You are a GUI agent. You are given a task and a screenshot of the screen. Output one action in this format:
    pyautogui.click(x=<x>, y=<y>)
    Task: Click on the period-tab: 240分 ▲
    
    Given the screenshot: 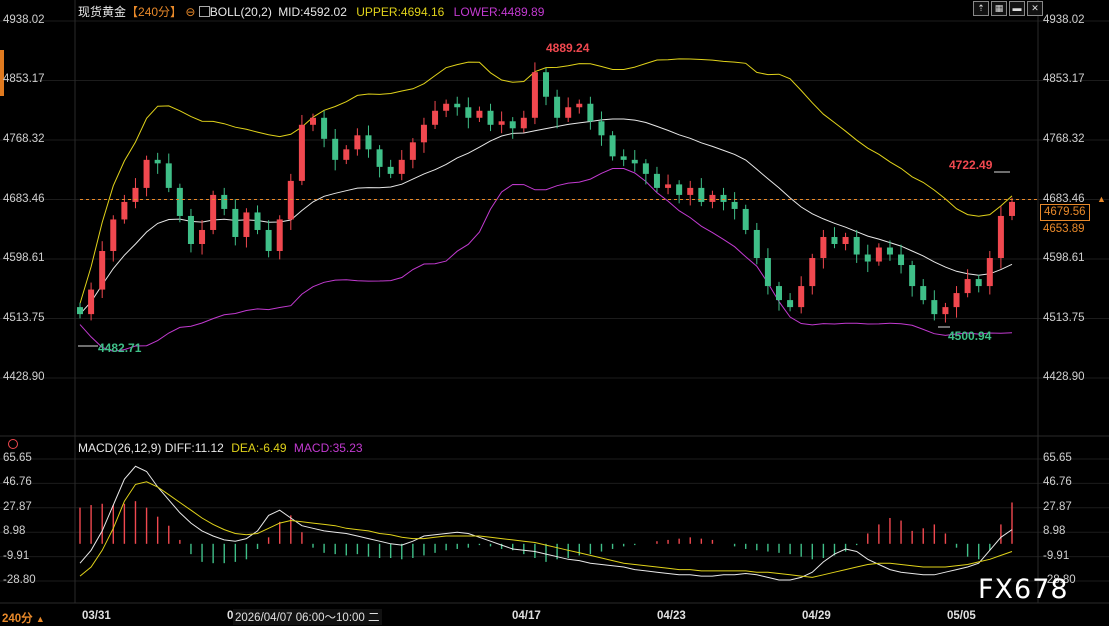 What is the action you would take?
    pyautogui.click(x=23, y=619)
    